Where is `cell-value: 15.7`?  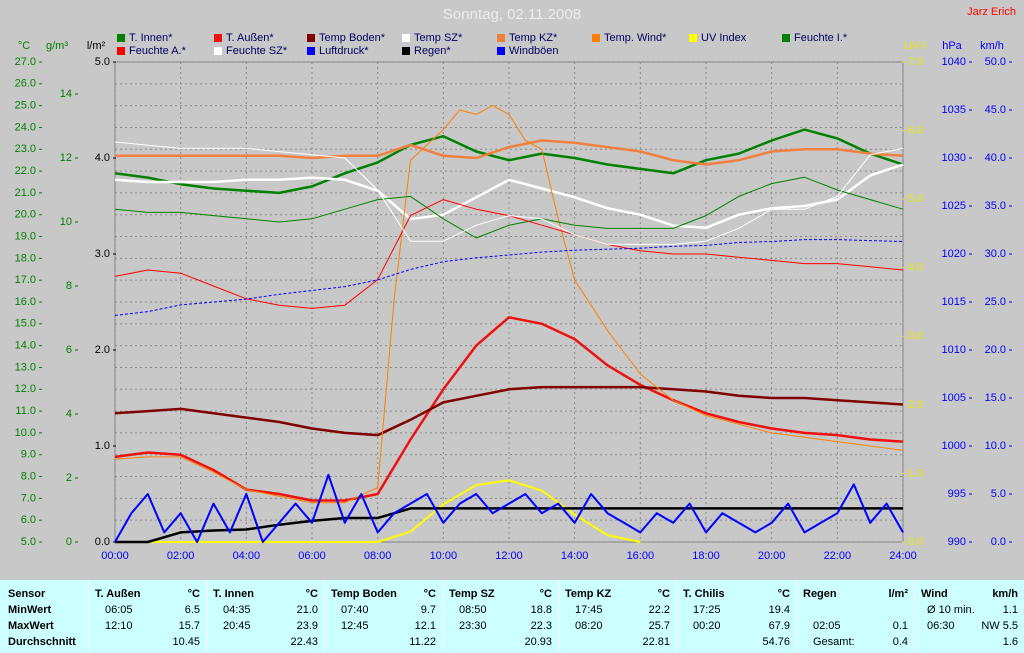
cell-value: 15.7 is located at coordinates (189, 626).